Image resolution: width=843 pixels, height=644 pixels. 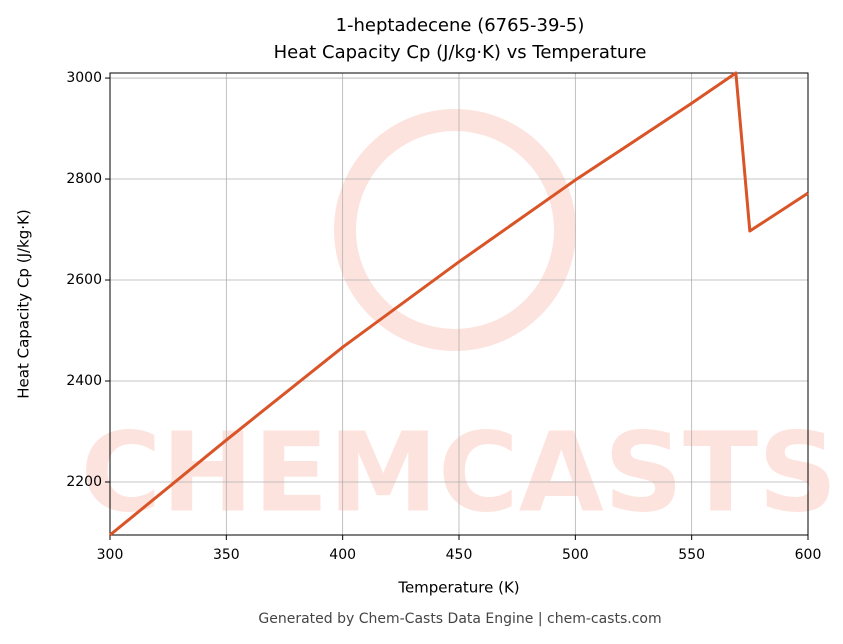 I want to click on y-tick-label: 2200, so click(x=84, y=482).